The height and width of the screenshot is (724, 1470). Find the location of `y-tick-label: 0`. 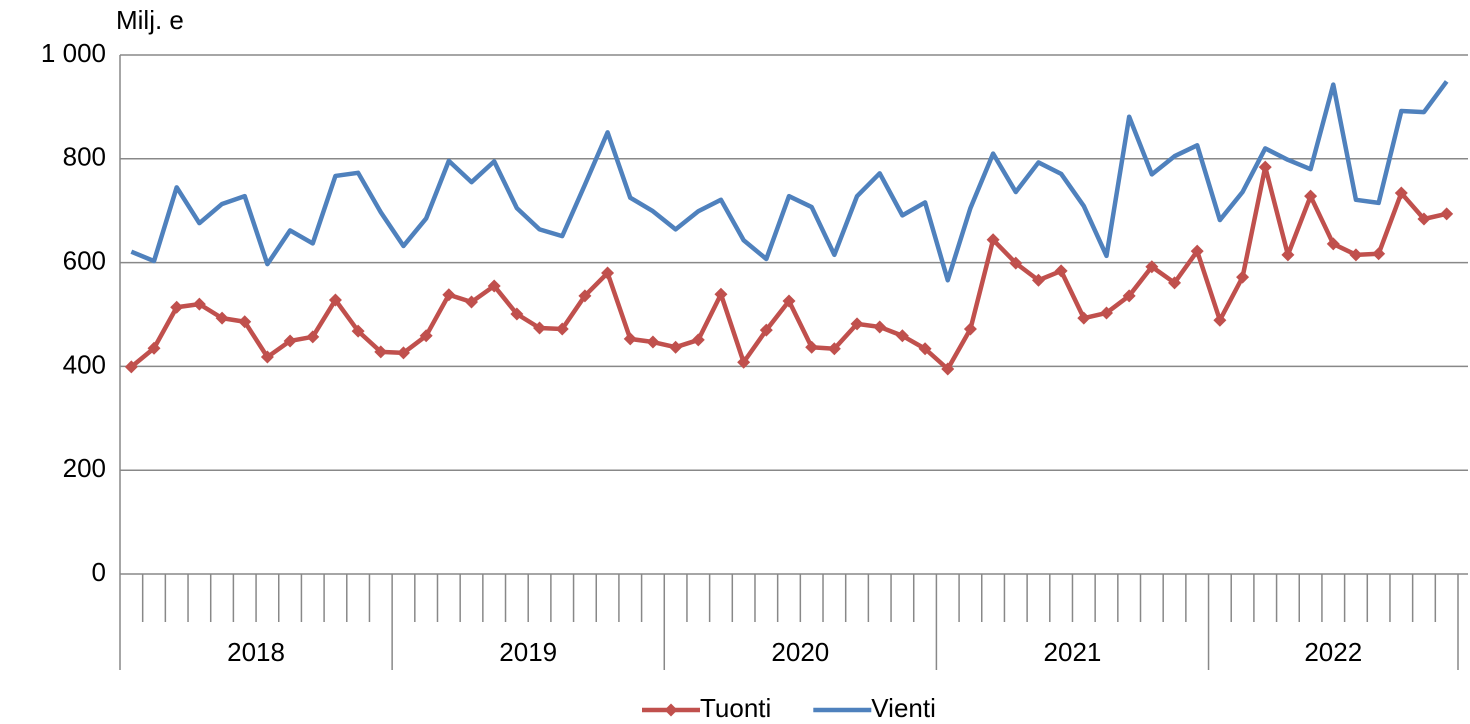

y-tick-label: 0 is located at coordinates (99, 572).